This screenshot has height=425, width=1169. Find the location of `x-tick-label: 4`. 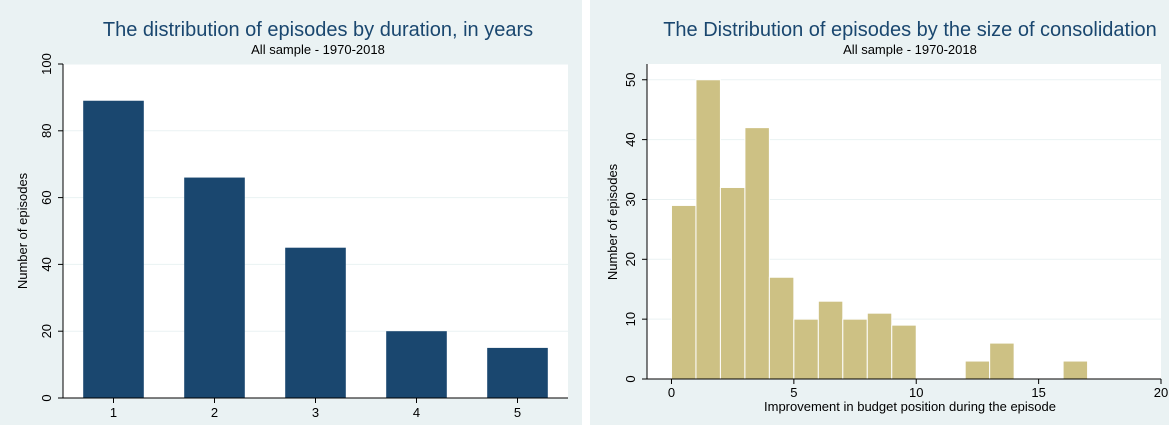

x-tick-label: 4 is located at coordinates (416, 412).